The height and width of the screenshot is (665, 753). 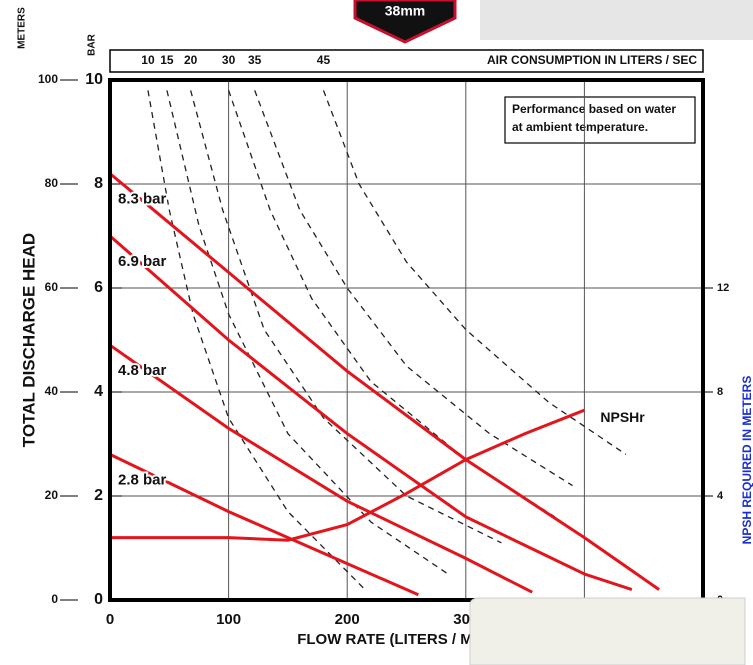 I want to click on air-curve-label: 15, so click(x=167, y=60).